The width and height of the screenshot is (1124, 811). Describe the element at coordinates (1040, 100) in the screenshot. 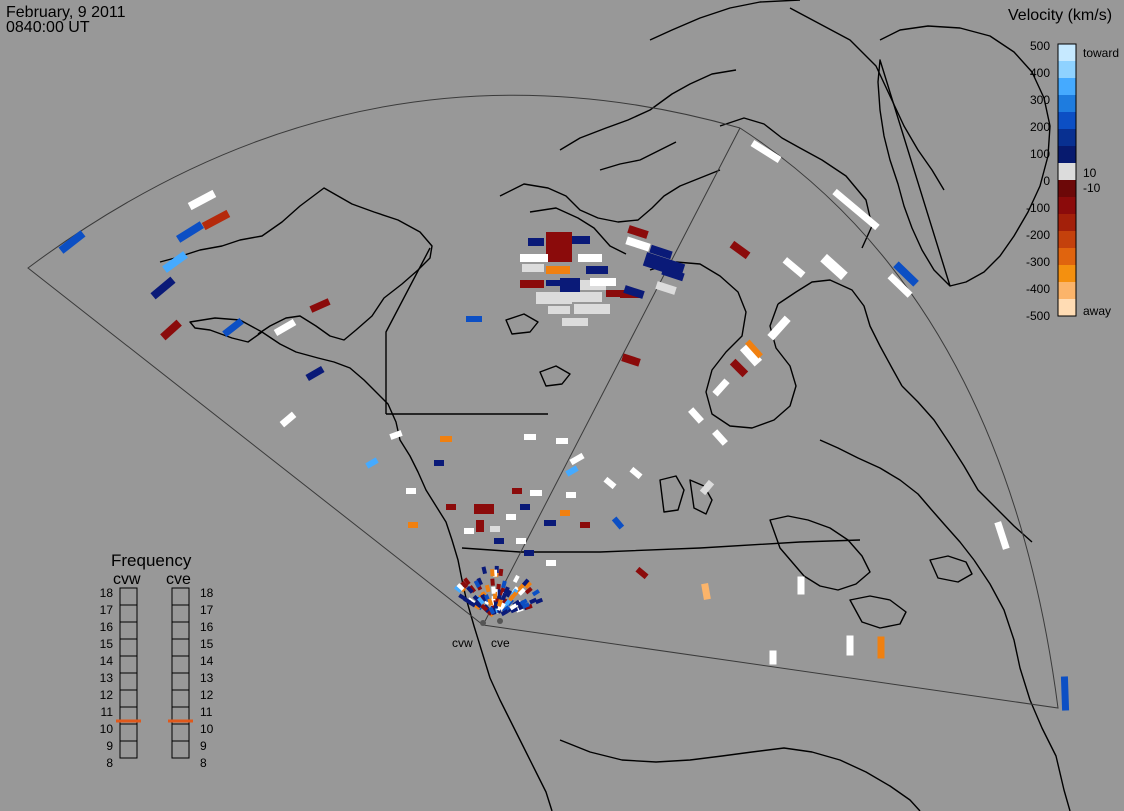

I see `colorbar-tick-label: 300` at that location.